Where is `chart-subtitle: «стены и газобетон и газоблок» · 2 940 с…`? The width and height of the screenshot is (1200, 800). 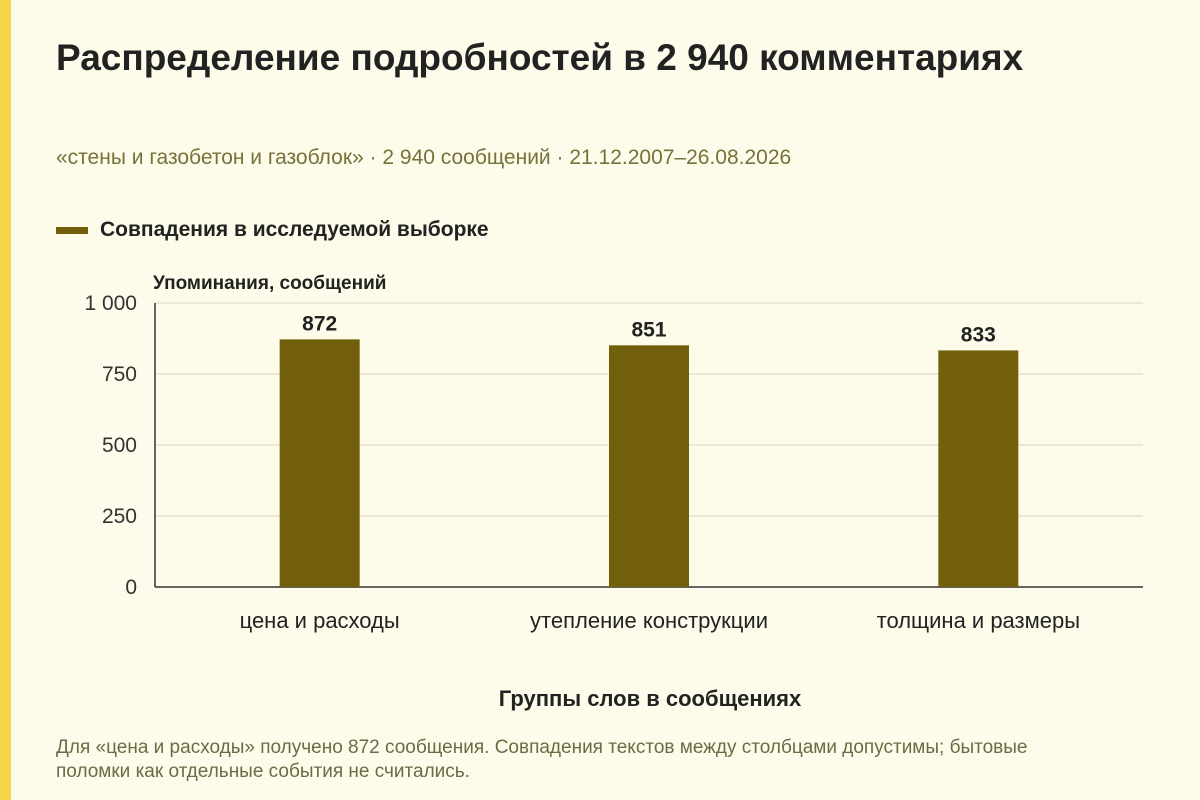
chart-subtitle: «стены и газобетон и газоблок» · 2 940 с… is located at coordinates (424, 157).